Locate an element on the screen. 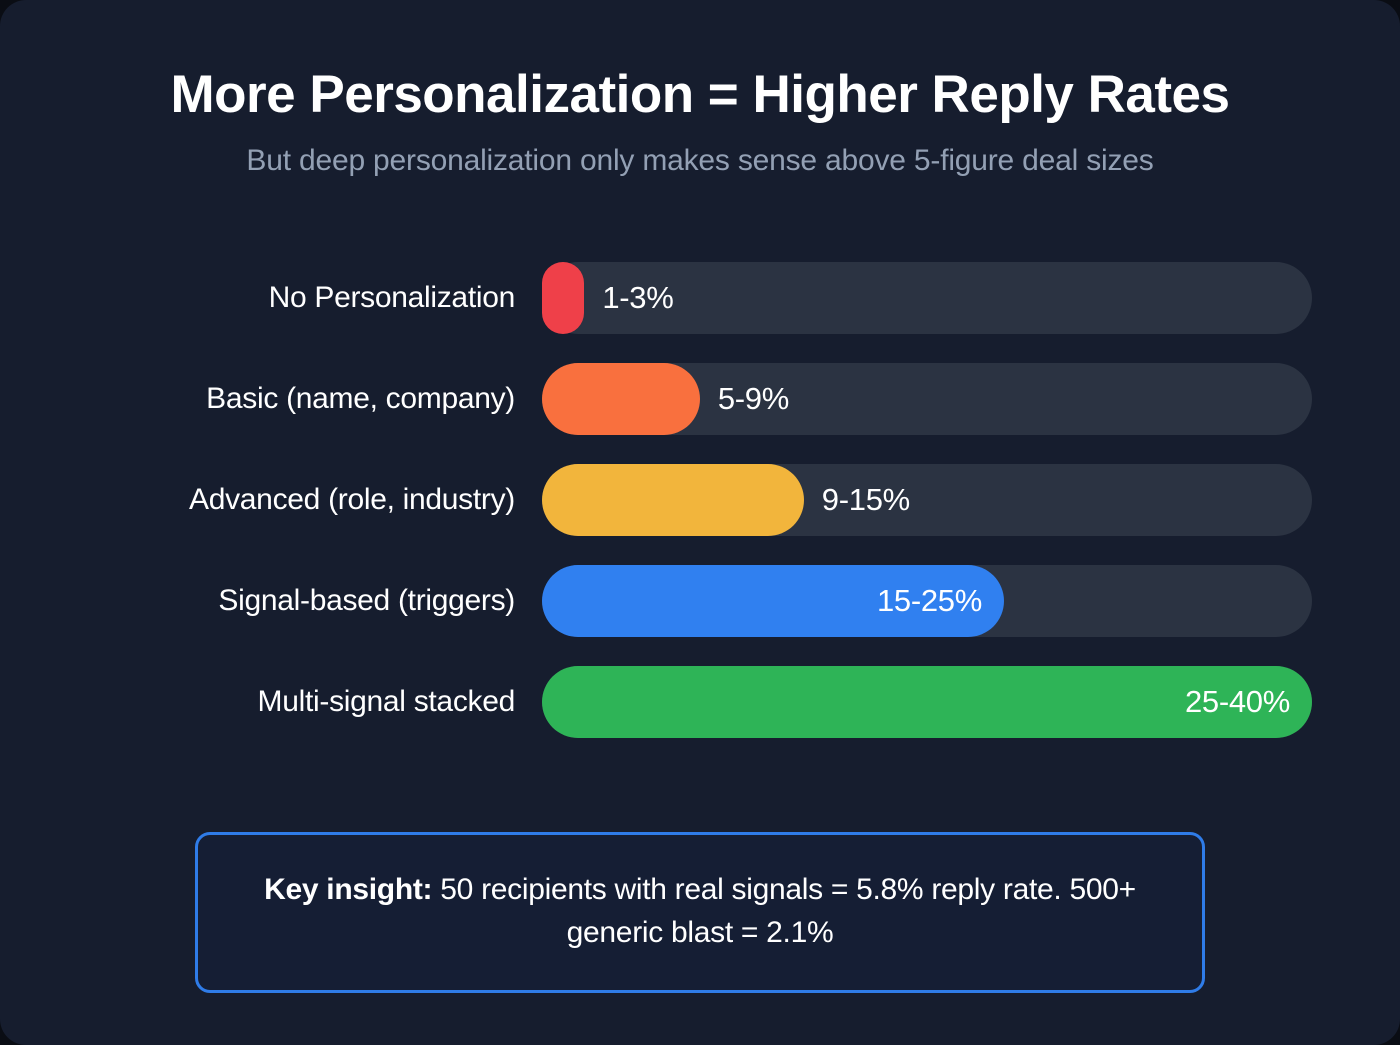 This screenshot has height=1045, width=1400. bar-row: Signal-based (triggers) 15-25% is located at coordinates (700, 601).